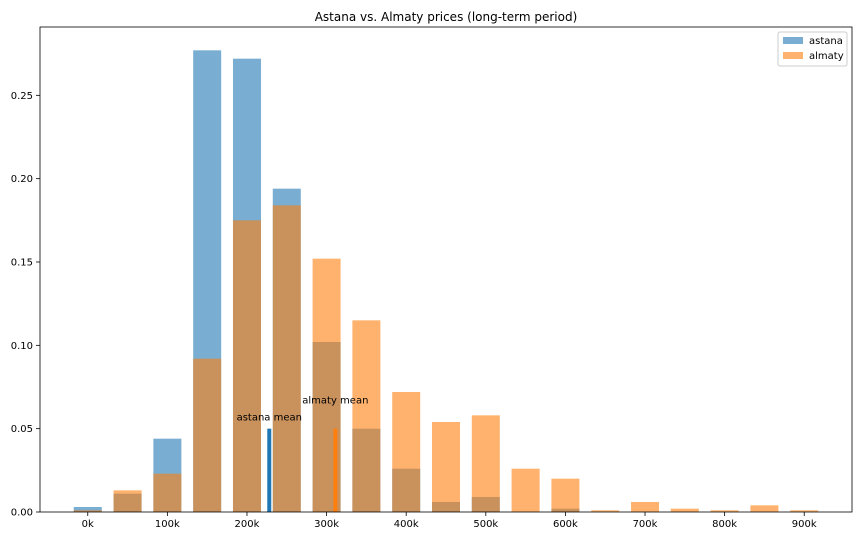  I want to click on x-tick-label: 300k, so click(326, 524).